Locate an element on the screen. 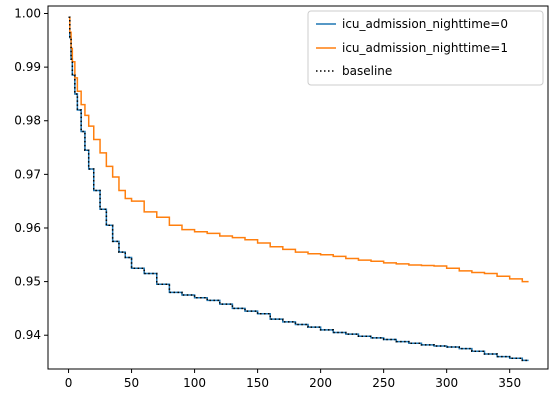 This screenshot has width=556, height=413. x-tick-label: 150 is located at coordinates (257, 383).